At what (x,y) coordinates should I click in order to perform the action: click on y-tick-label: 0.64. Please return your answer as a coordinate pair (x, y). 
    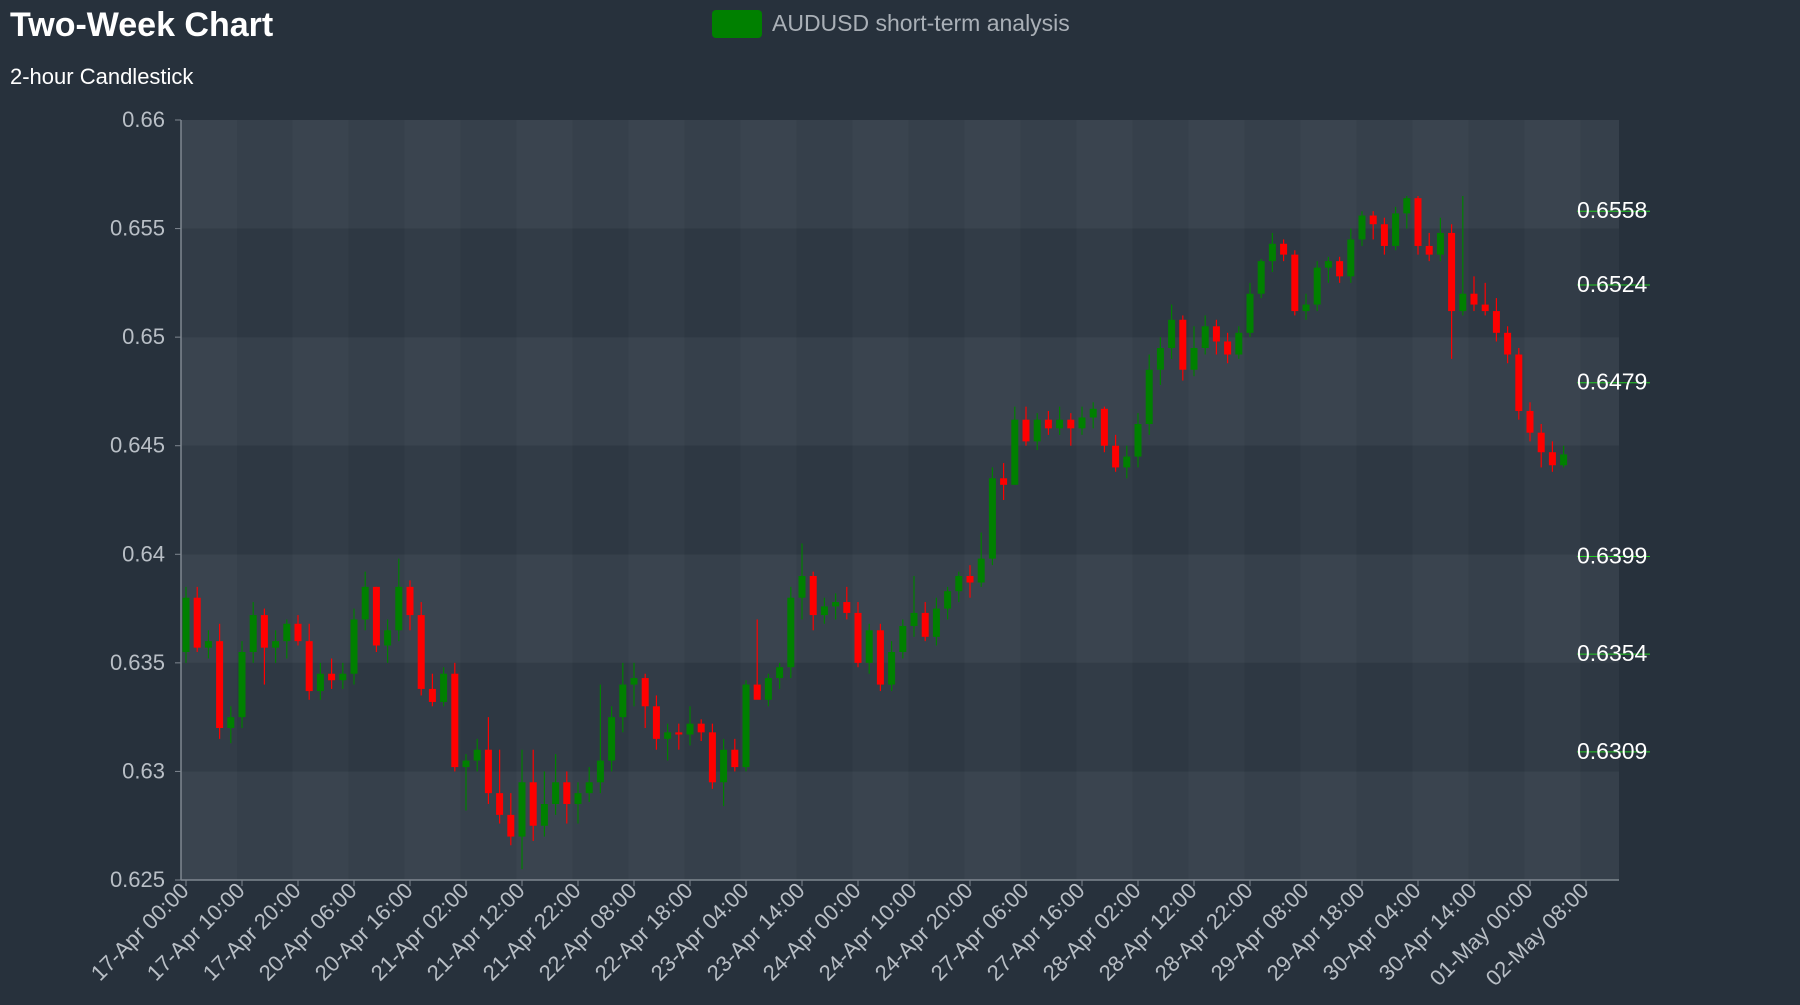
    Looking at the image, I should click on (143, 553).